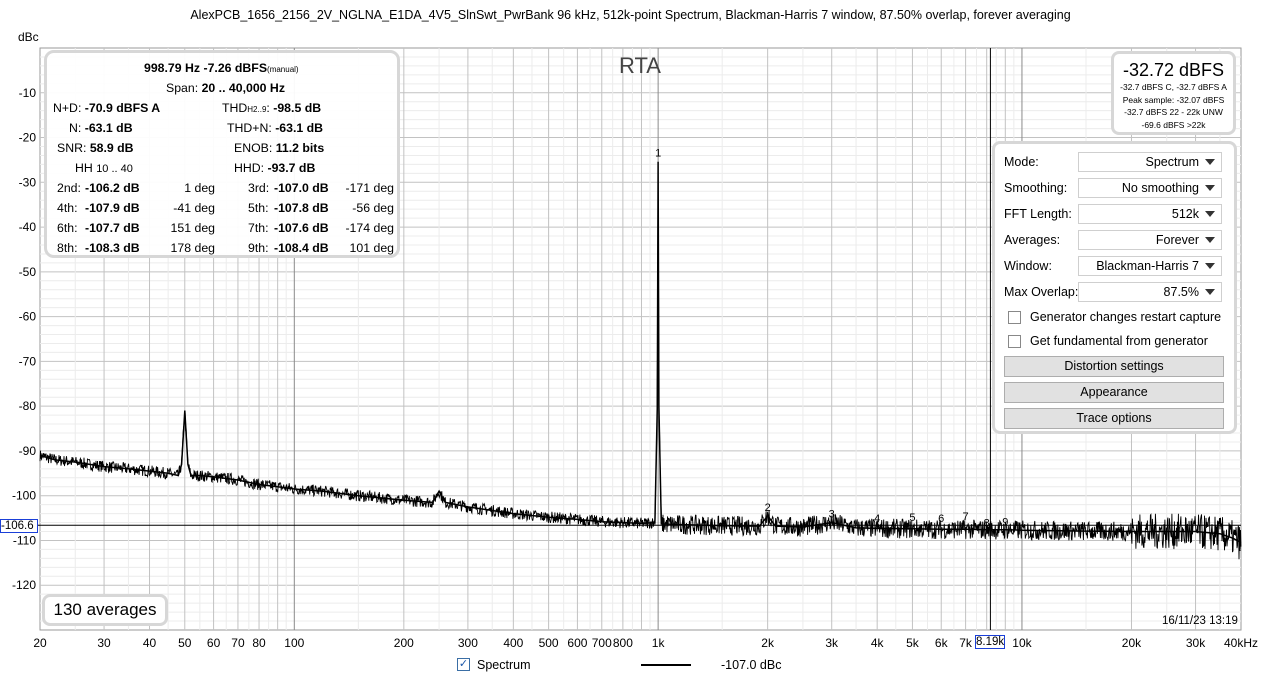 This screenshot has height=677, width=1261. I want to click on legend-line-swatch, so click(666, 665).